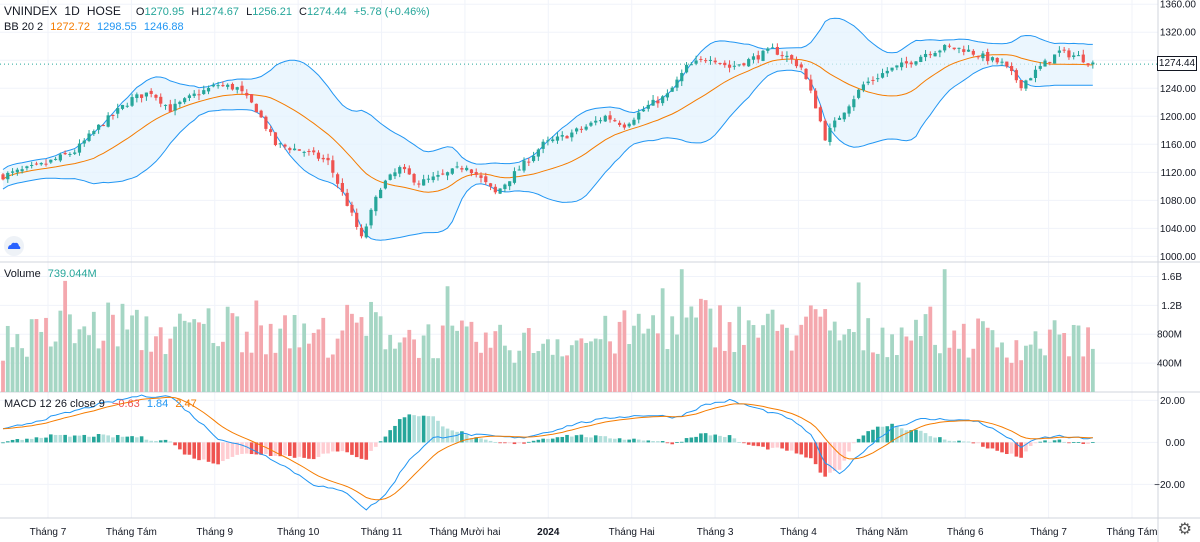 Image resolution: width=1200 pixels, height=542 pixels. I want to click on tradingview-logo-icon, so click(14, 246).